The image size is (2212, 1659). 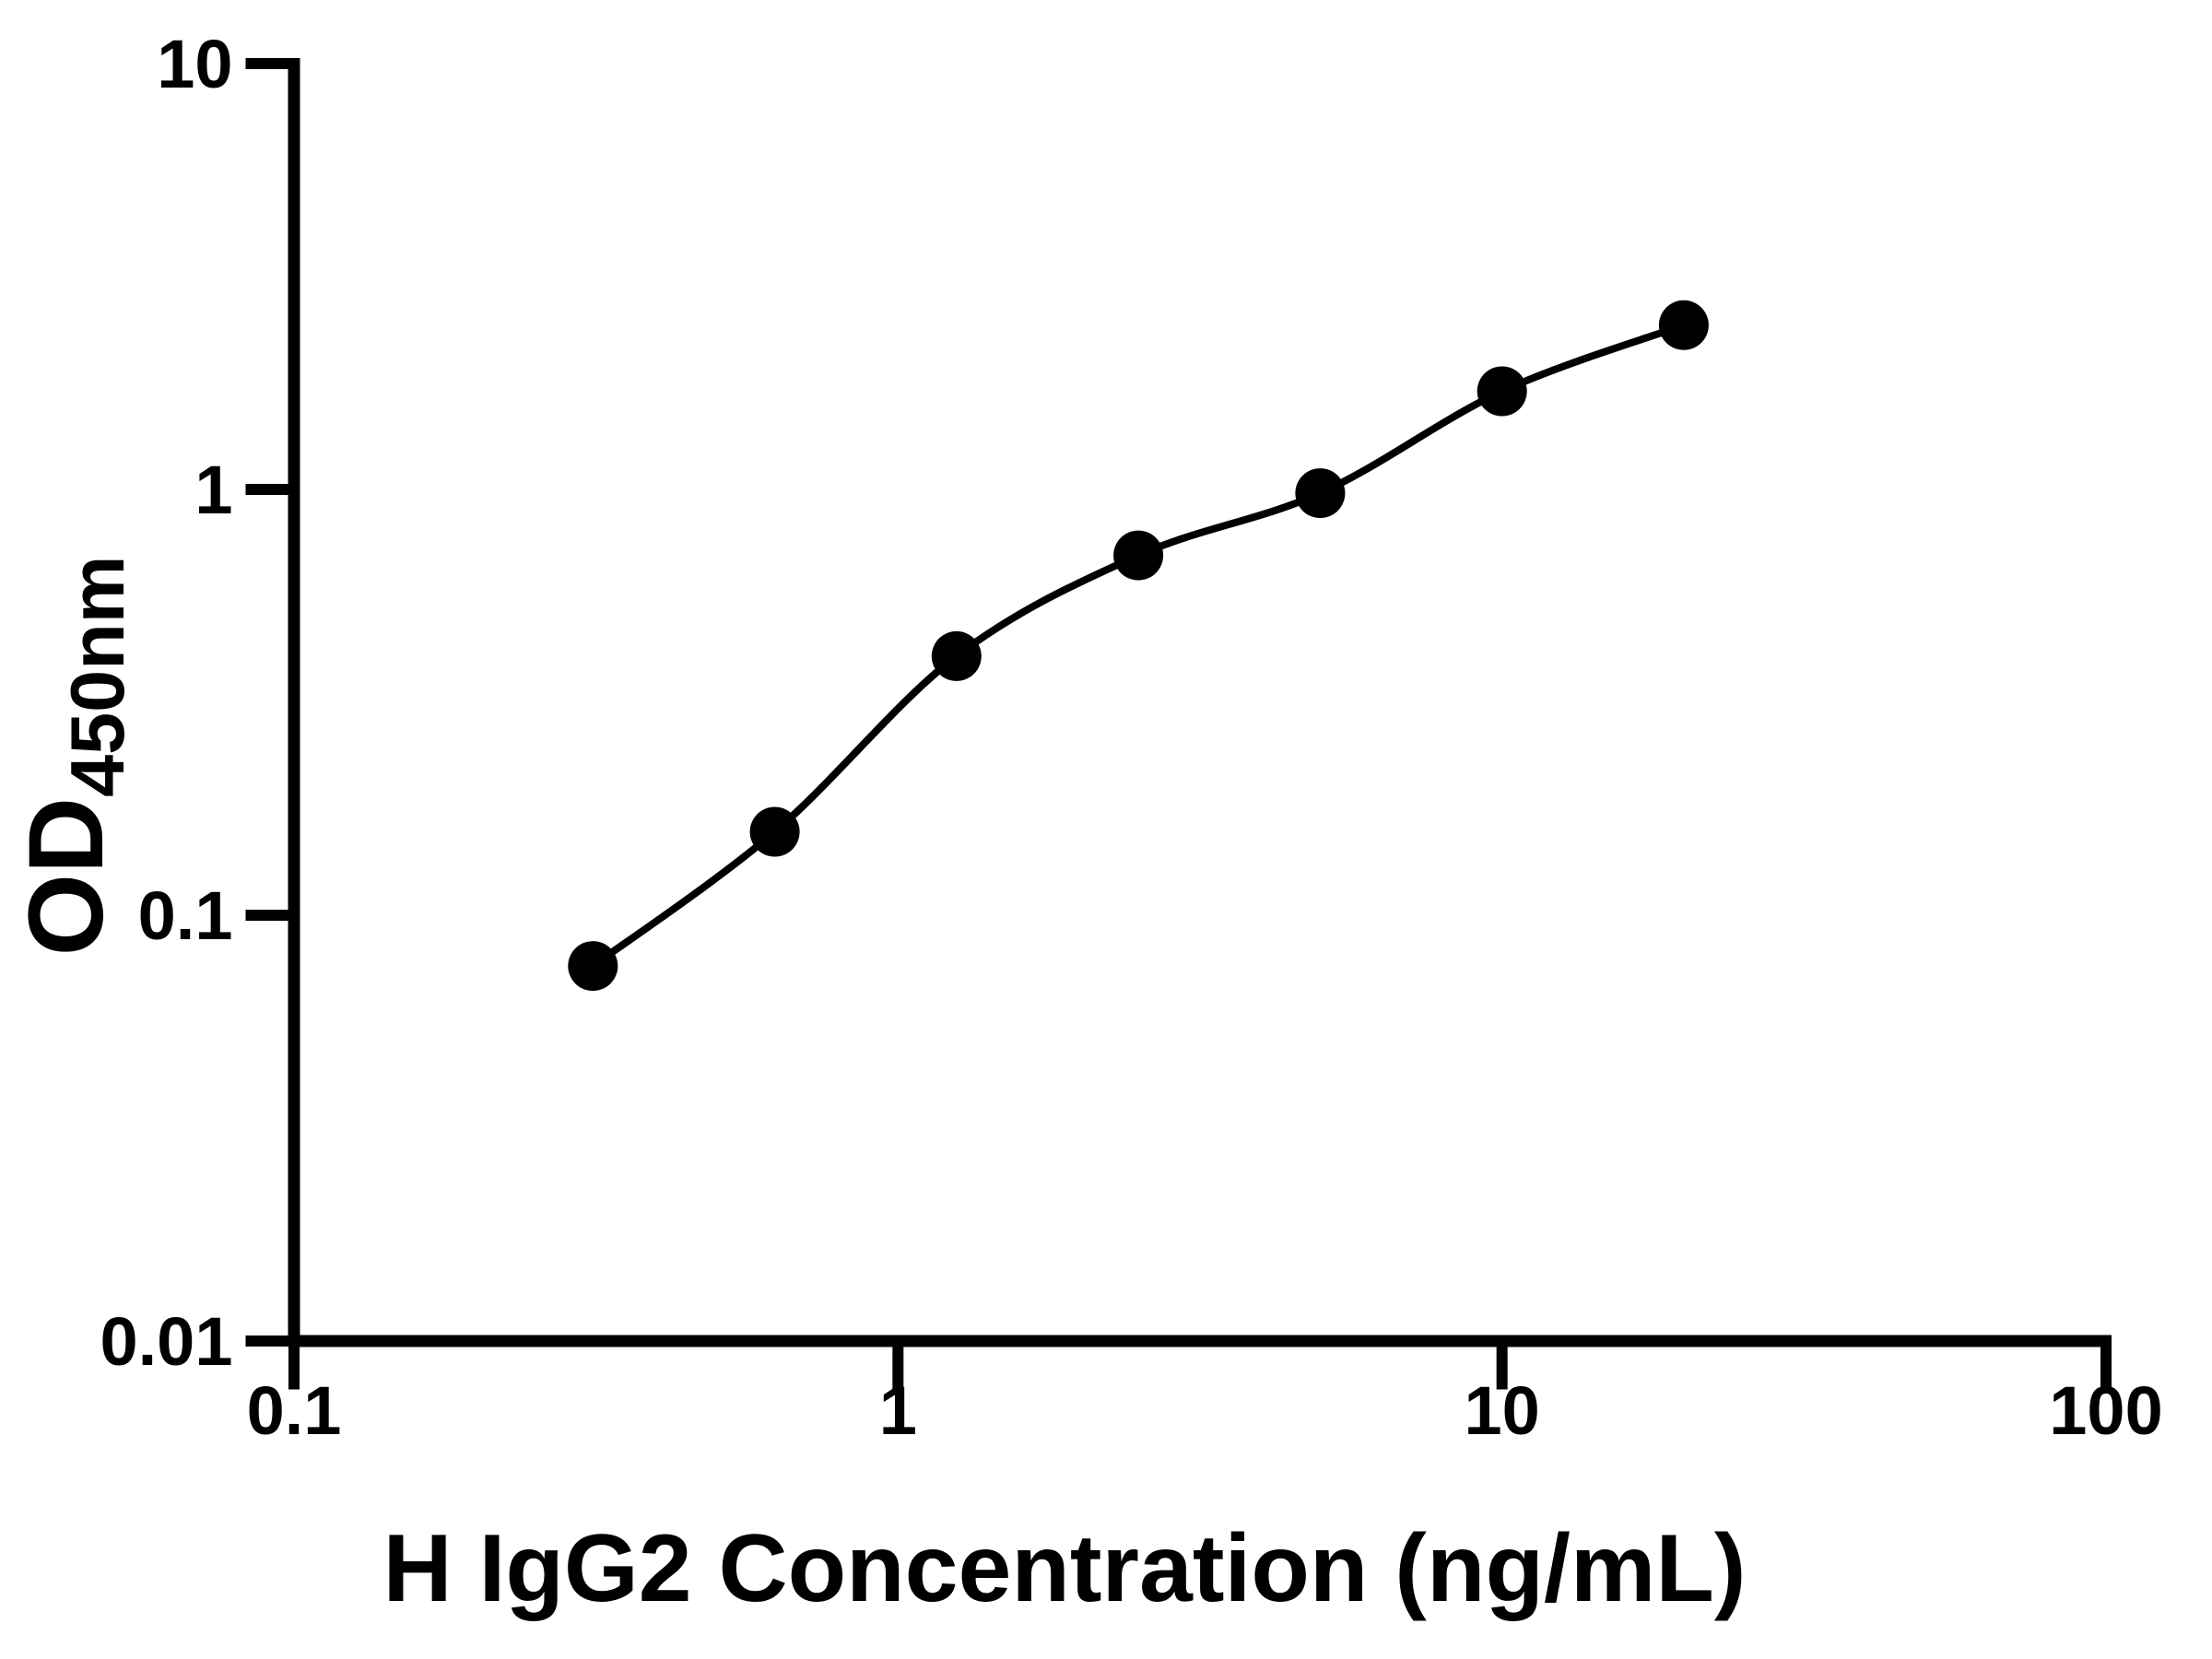 What do you see at coordinates (97, 676) in the screenshot?
I see `y-axis-title-subscript: 450nm` at bounding box center [97, 676].